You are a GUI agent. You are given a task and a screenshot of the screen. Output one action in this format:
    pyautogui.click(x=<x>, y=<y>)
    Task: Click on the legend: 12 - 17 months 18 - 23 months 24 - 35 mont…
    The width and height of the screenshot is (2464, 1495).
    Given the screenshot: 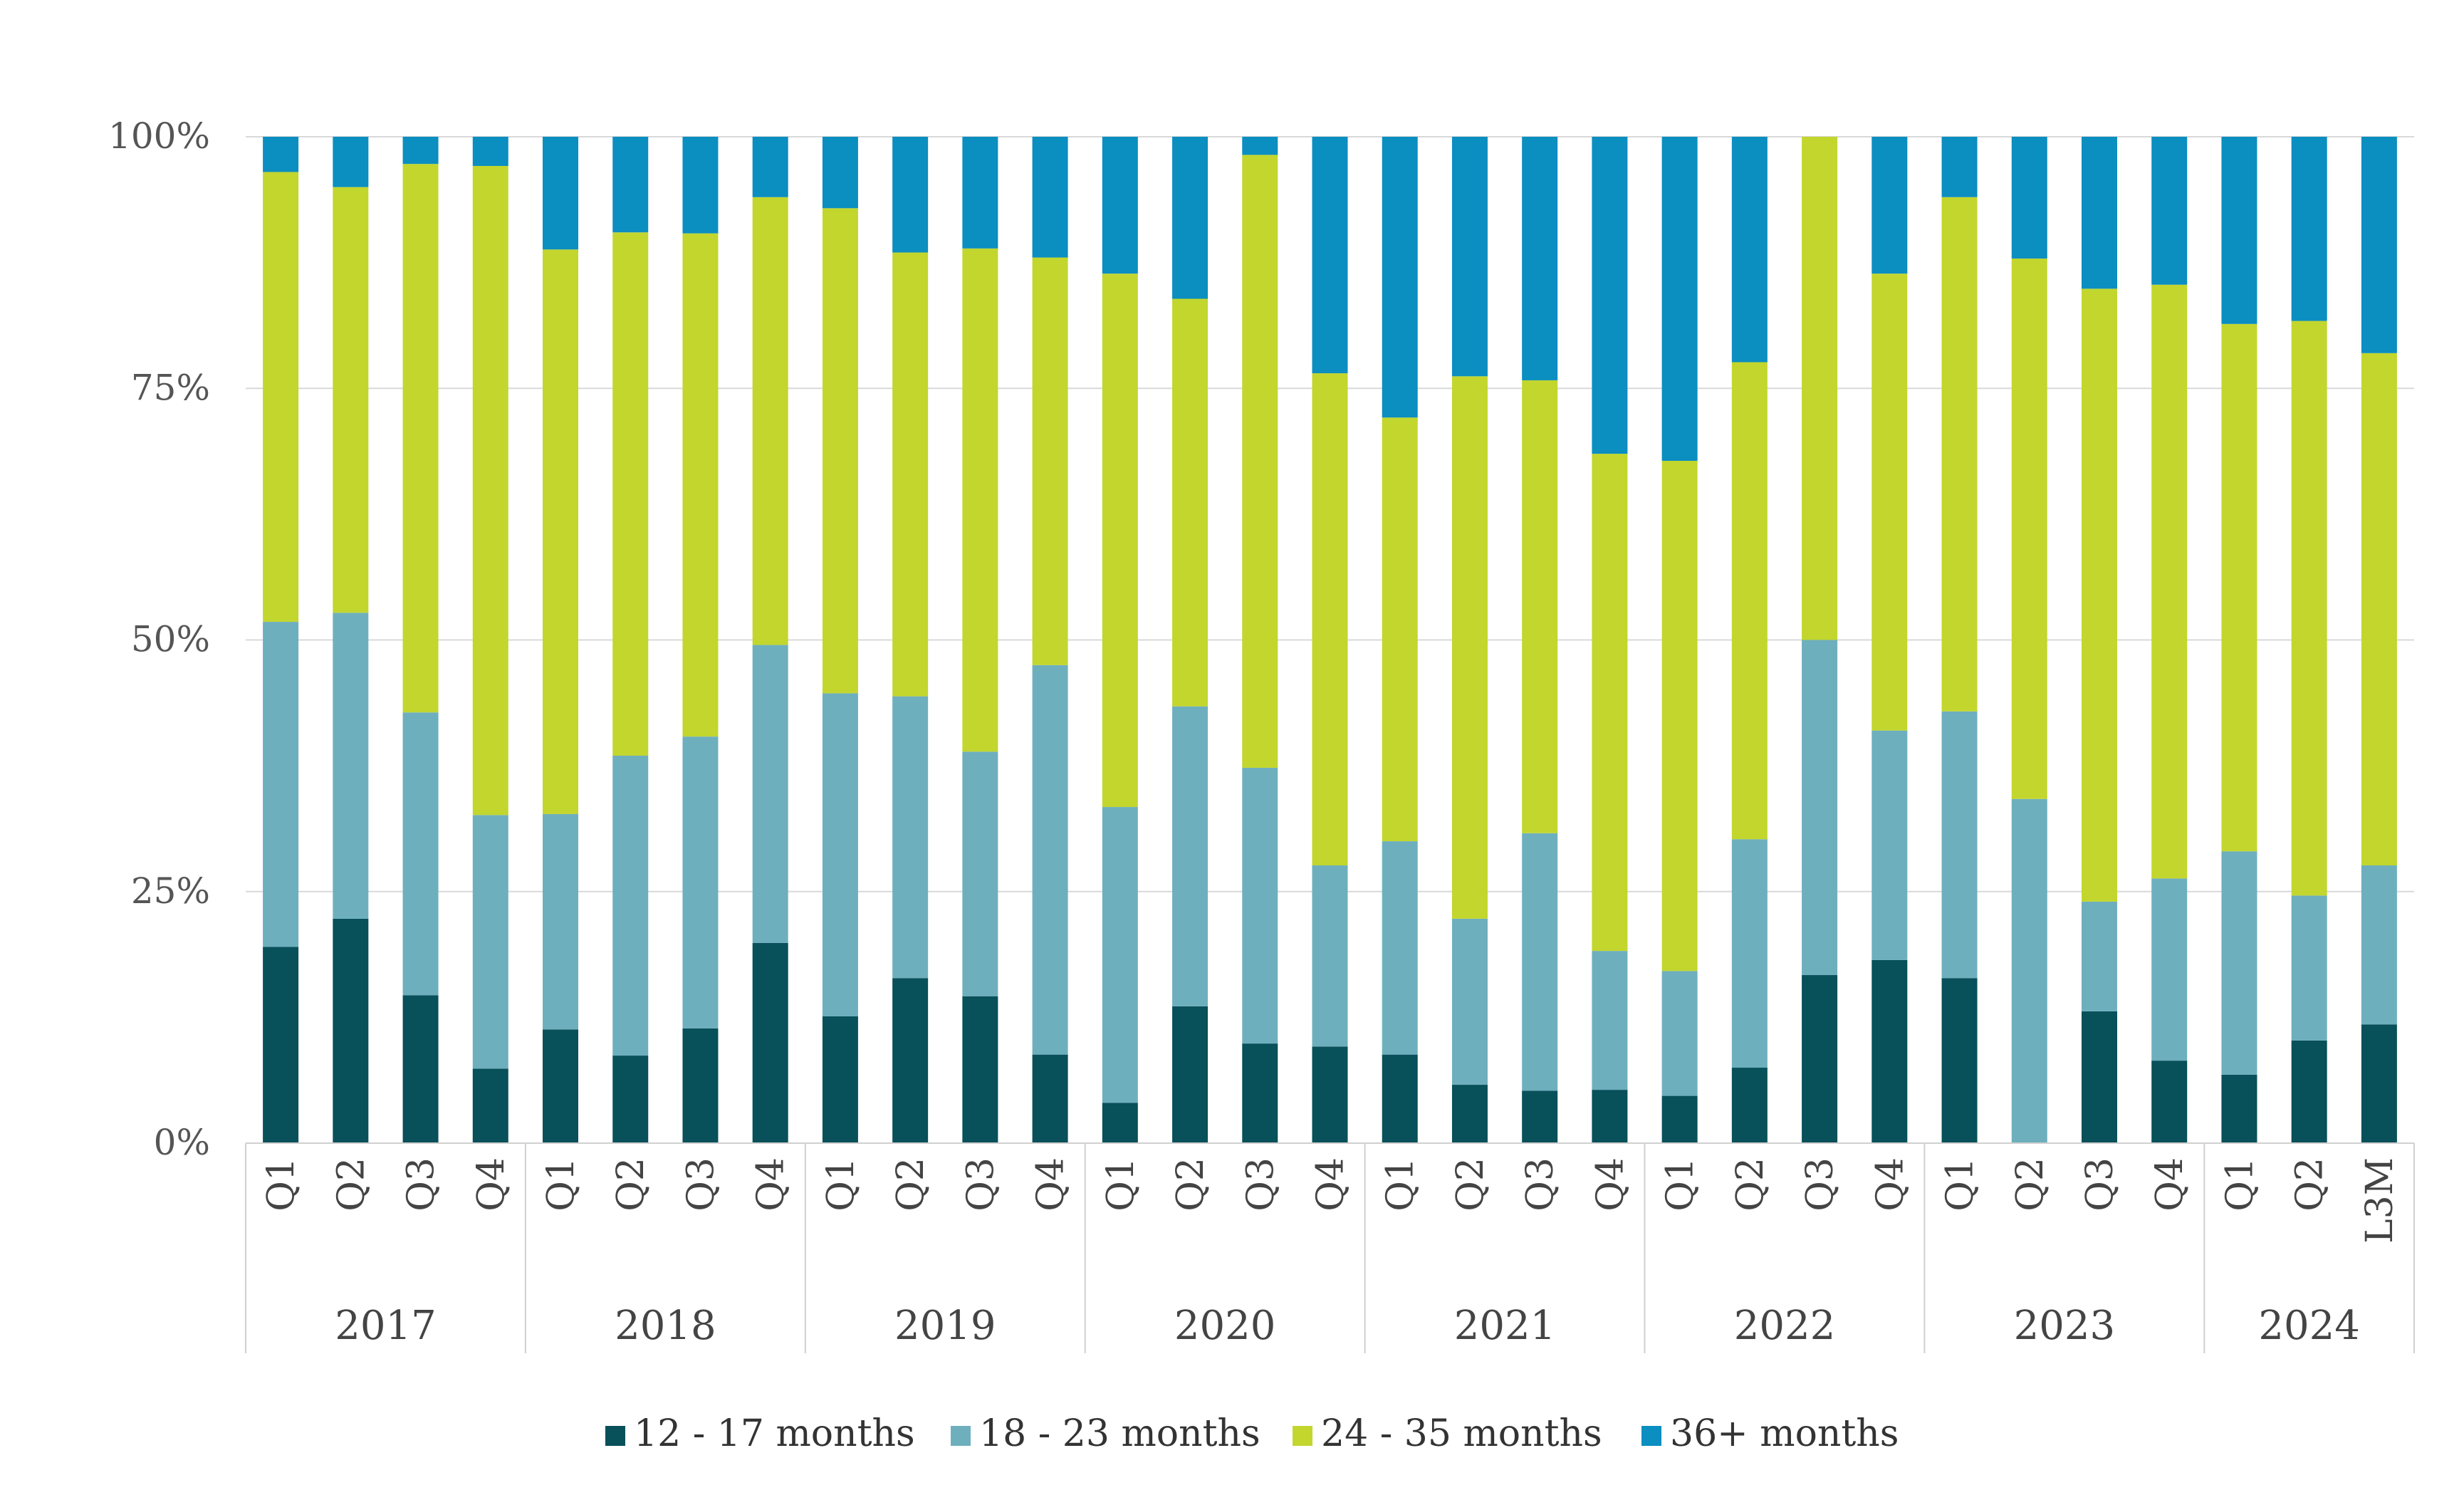 What is the action you would take?
    pyautogui.click(x=1252, y=1433)
    